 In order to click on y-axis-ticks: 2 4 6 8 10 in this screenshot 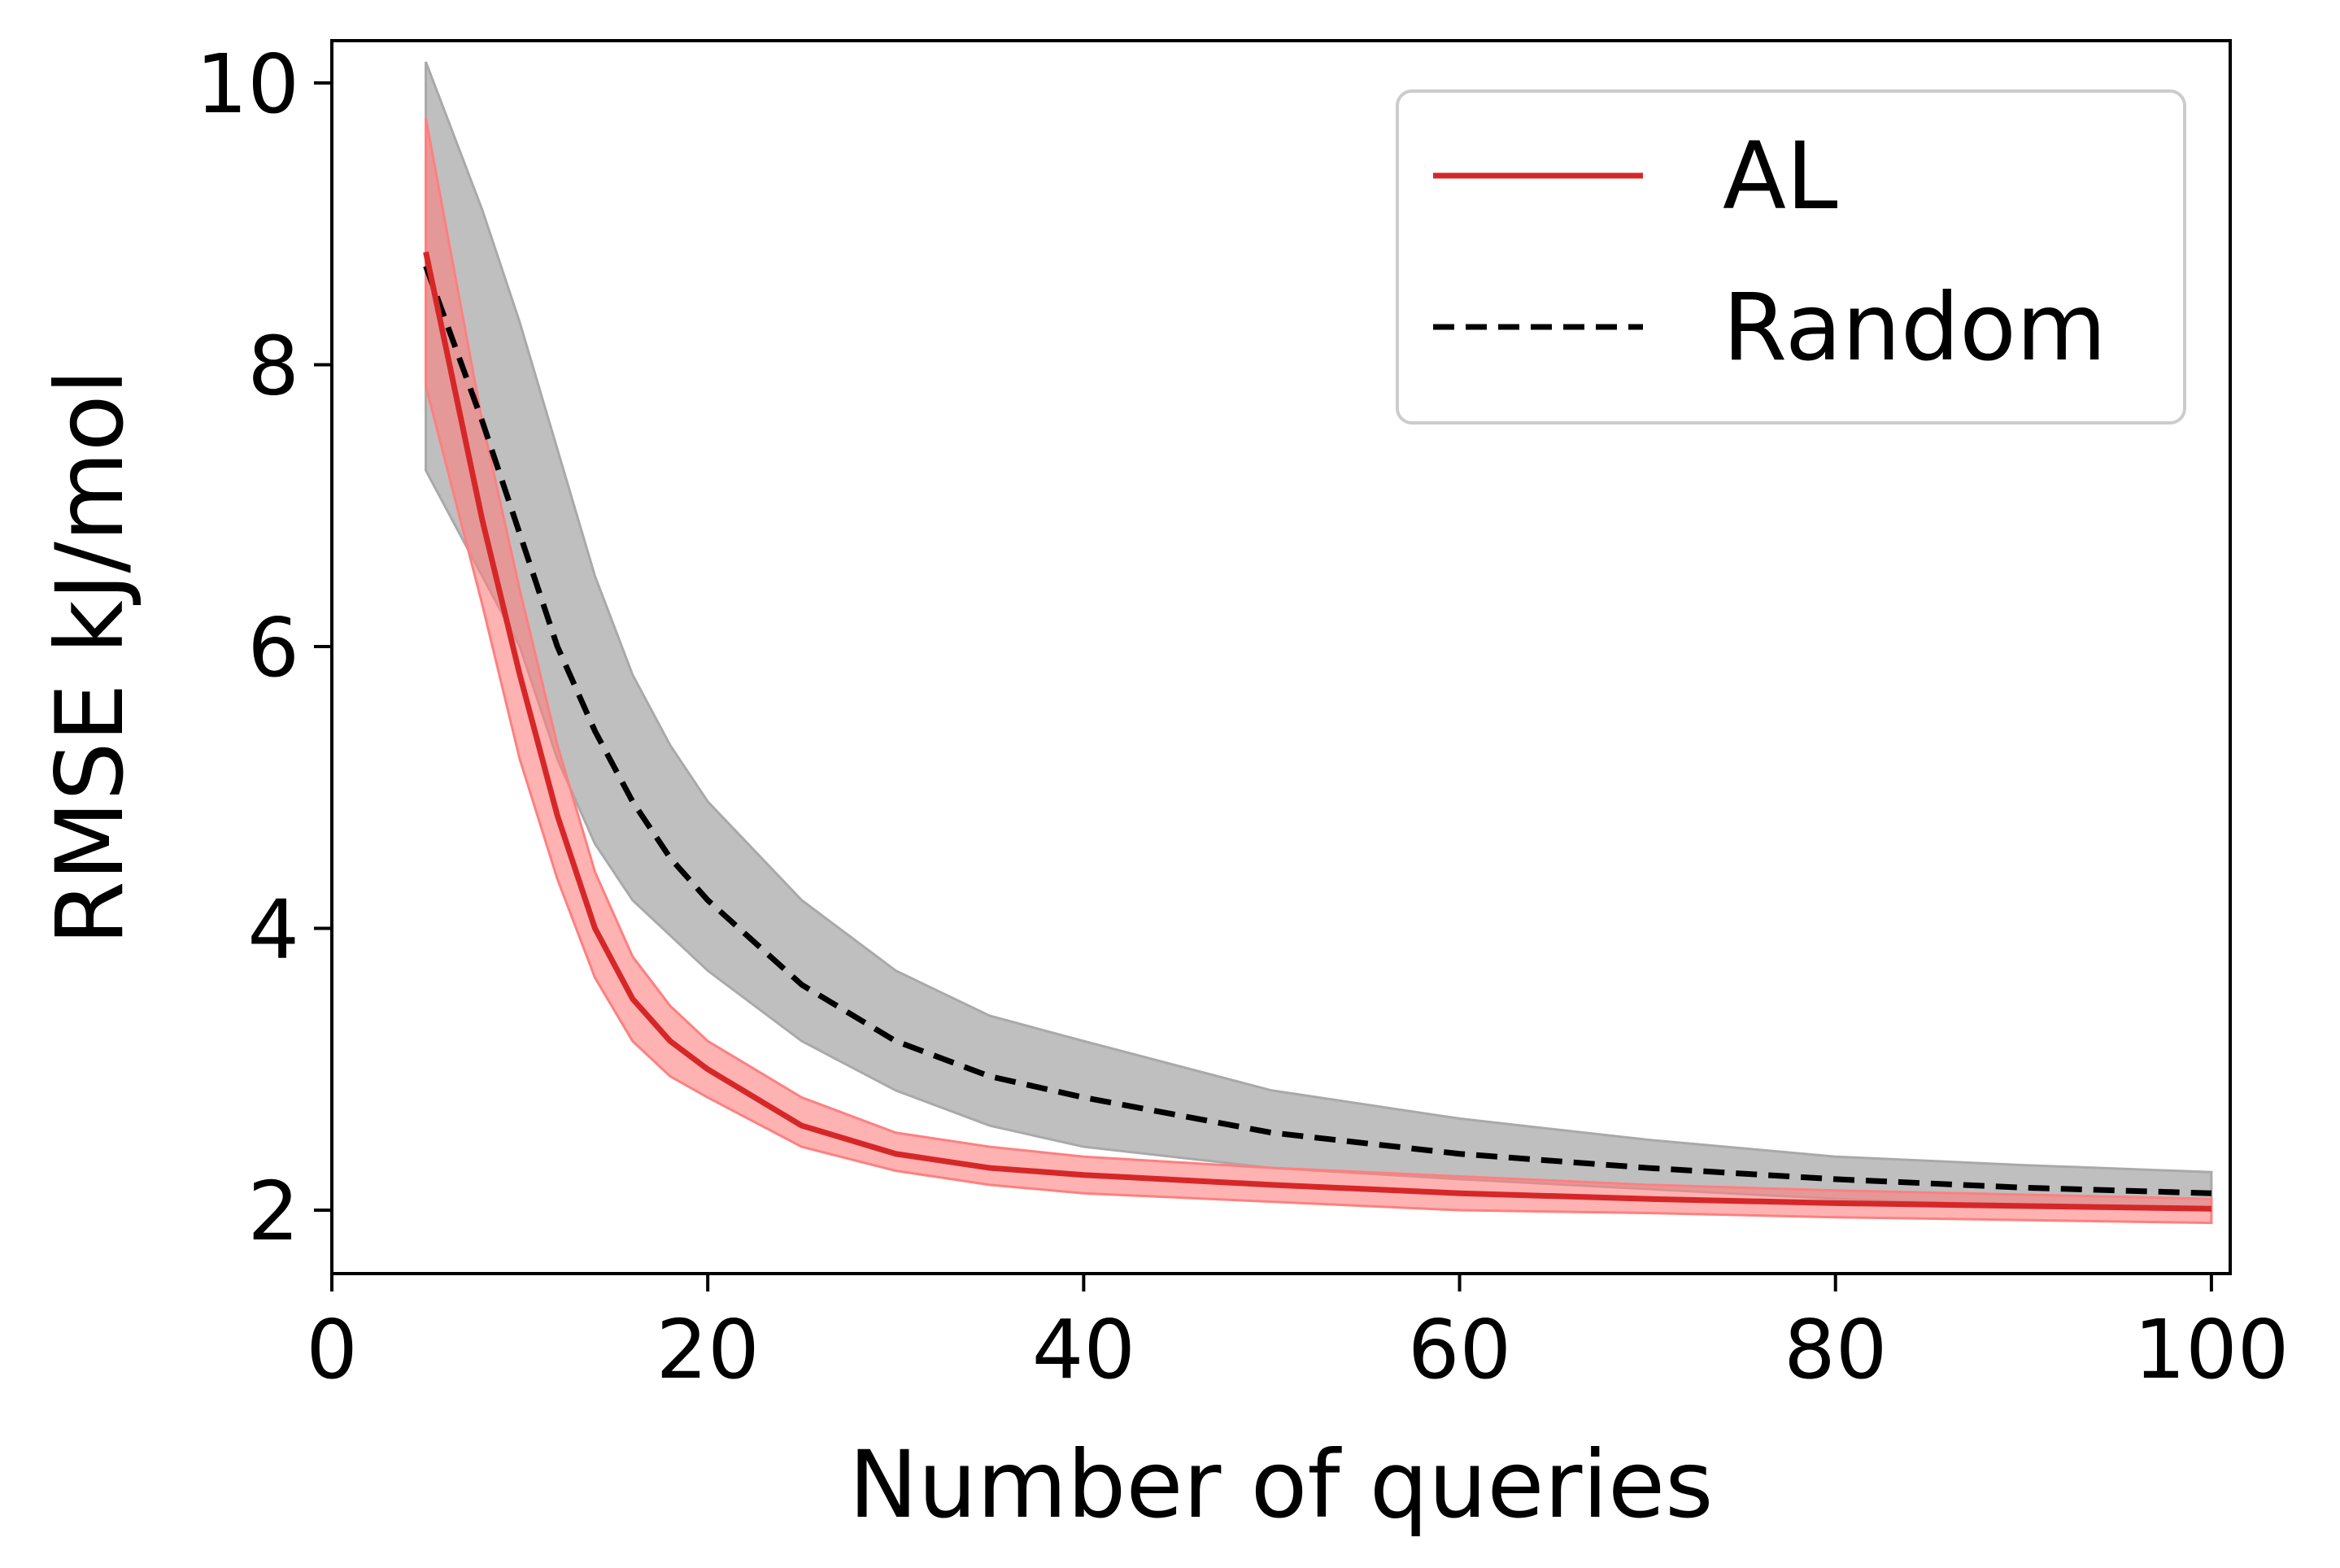, I will do `click(264, 648)`.